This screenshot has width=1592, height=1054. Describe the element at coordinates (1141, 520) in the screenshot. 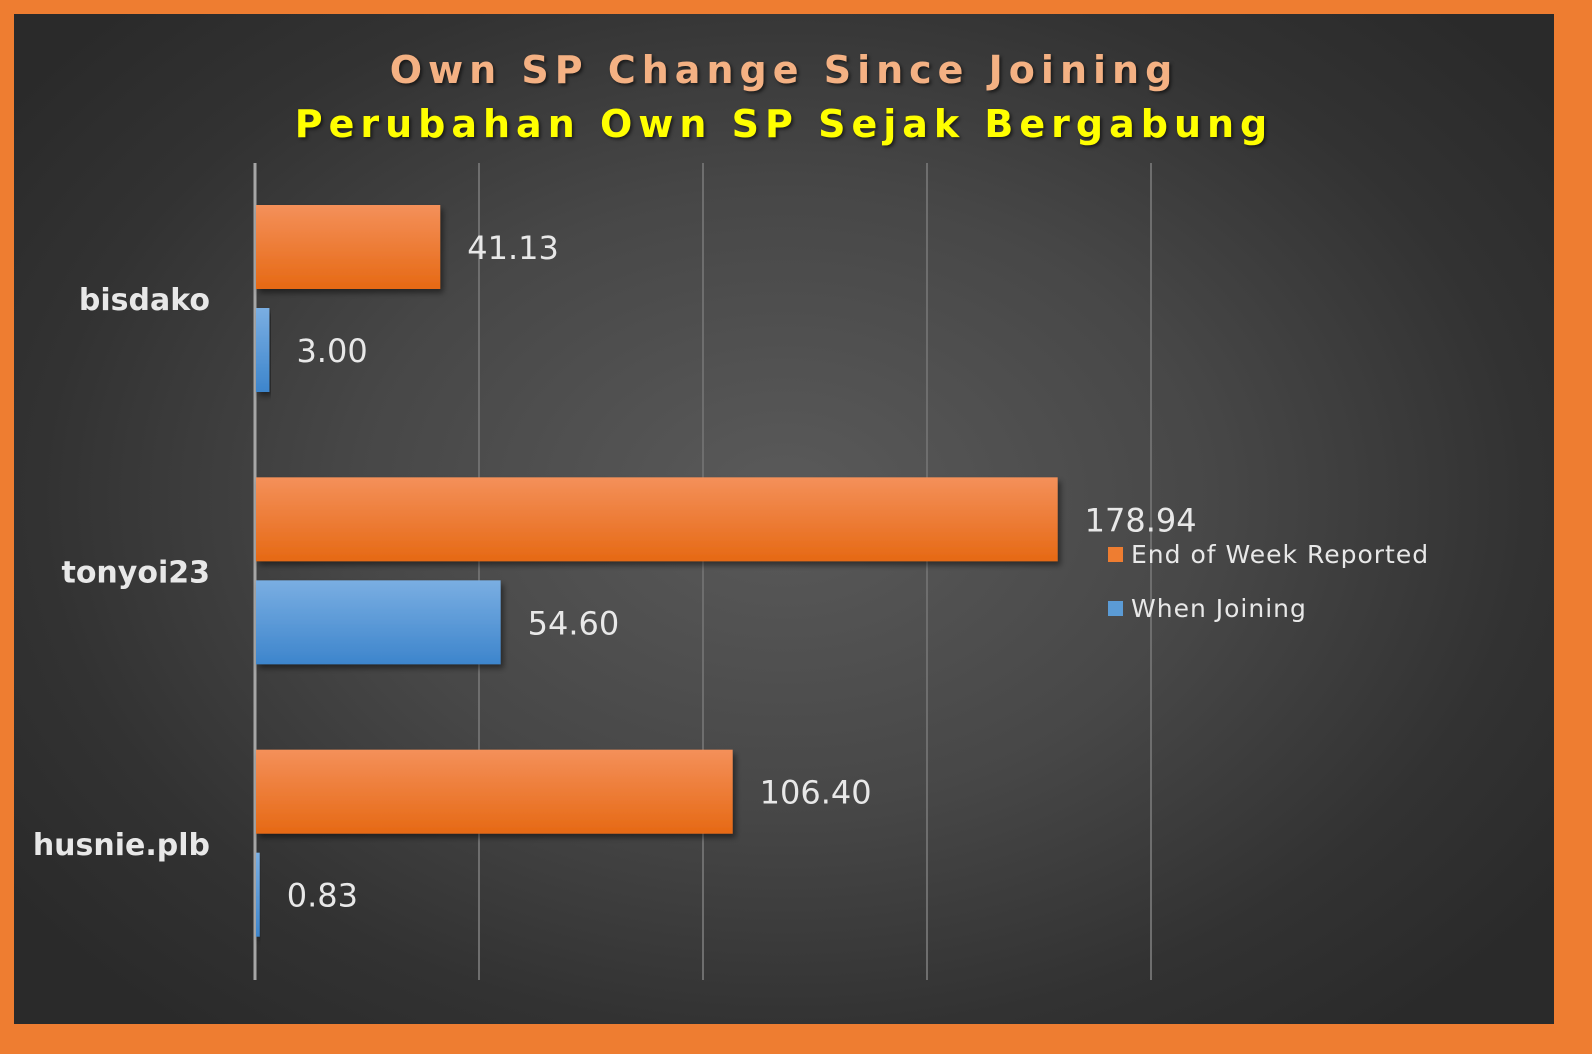

I see `data-label: 178.94` at that location.